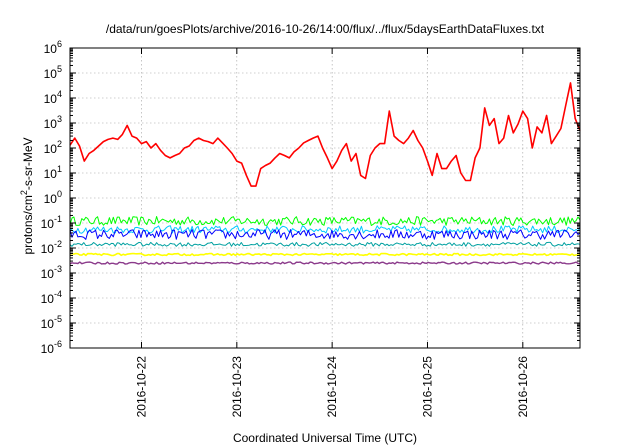 The height and width of the screenshot is (448, 640). Describe the element at coordinates (27, 195) in the screenshot. I see `y-axis-label: protons/cm2-s-sr-MeV` at that location.